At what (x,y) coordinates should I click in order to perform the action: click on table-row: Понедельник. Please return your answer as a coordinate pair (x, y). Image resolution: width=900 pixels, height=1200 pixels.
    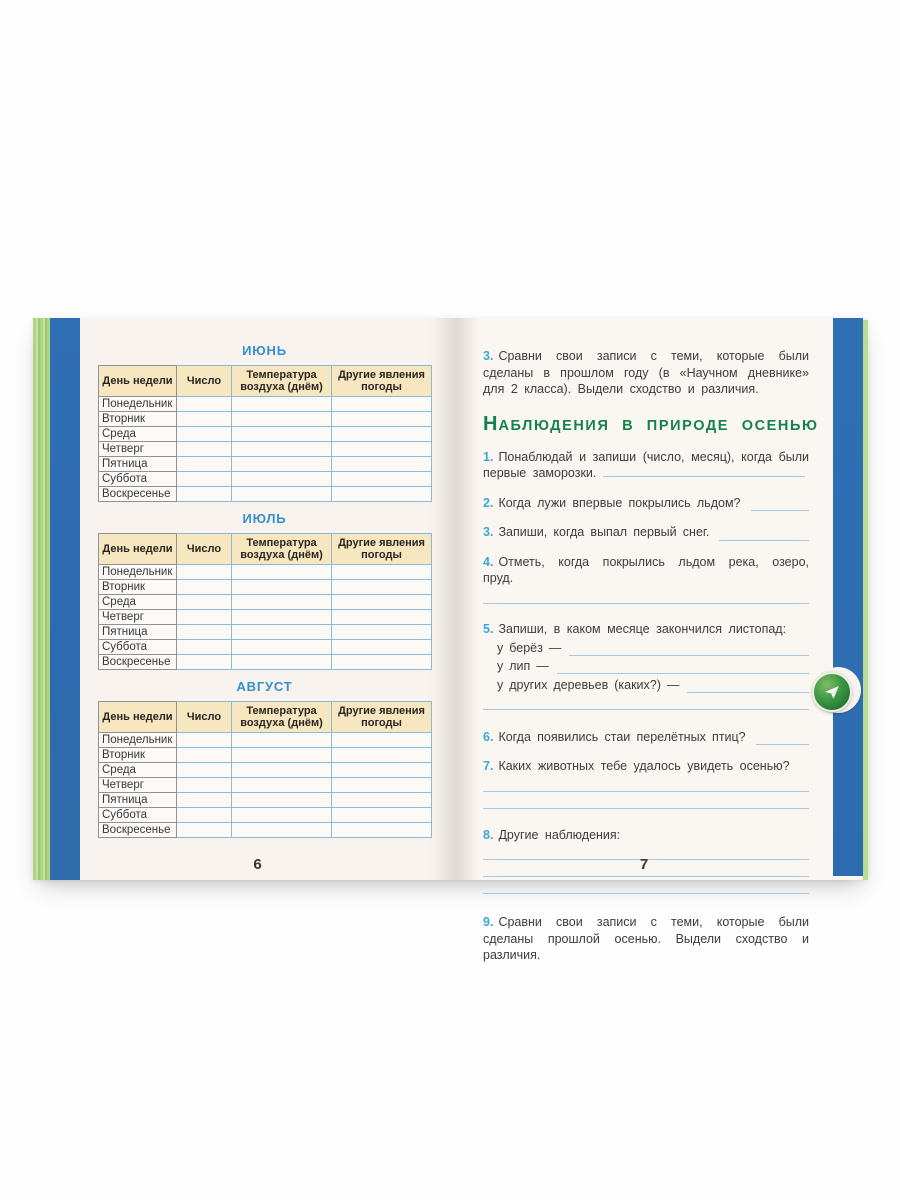
    Looking at the image, I should click on (265, 404).